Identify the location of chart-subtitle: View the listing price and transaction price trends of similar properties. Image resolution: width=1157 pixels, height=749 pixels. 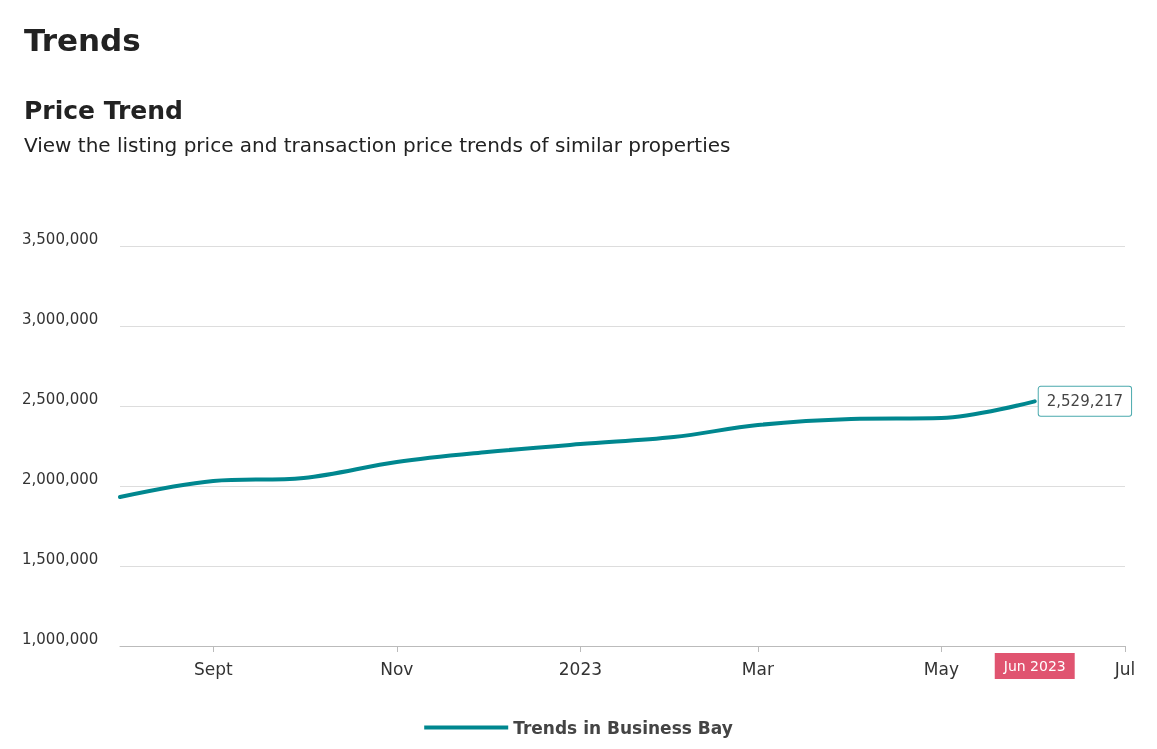
(377, 145).